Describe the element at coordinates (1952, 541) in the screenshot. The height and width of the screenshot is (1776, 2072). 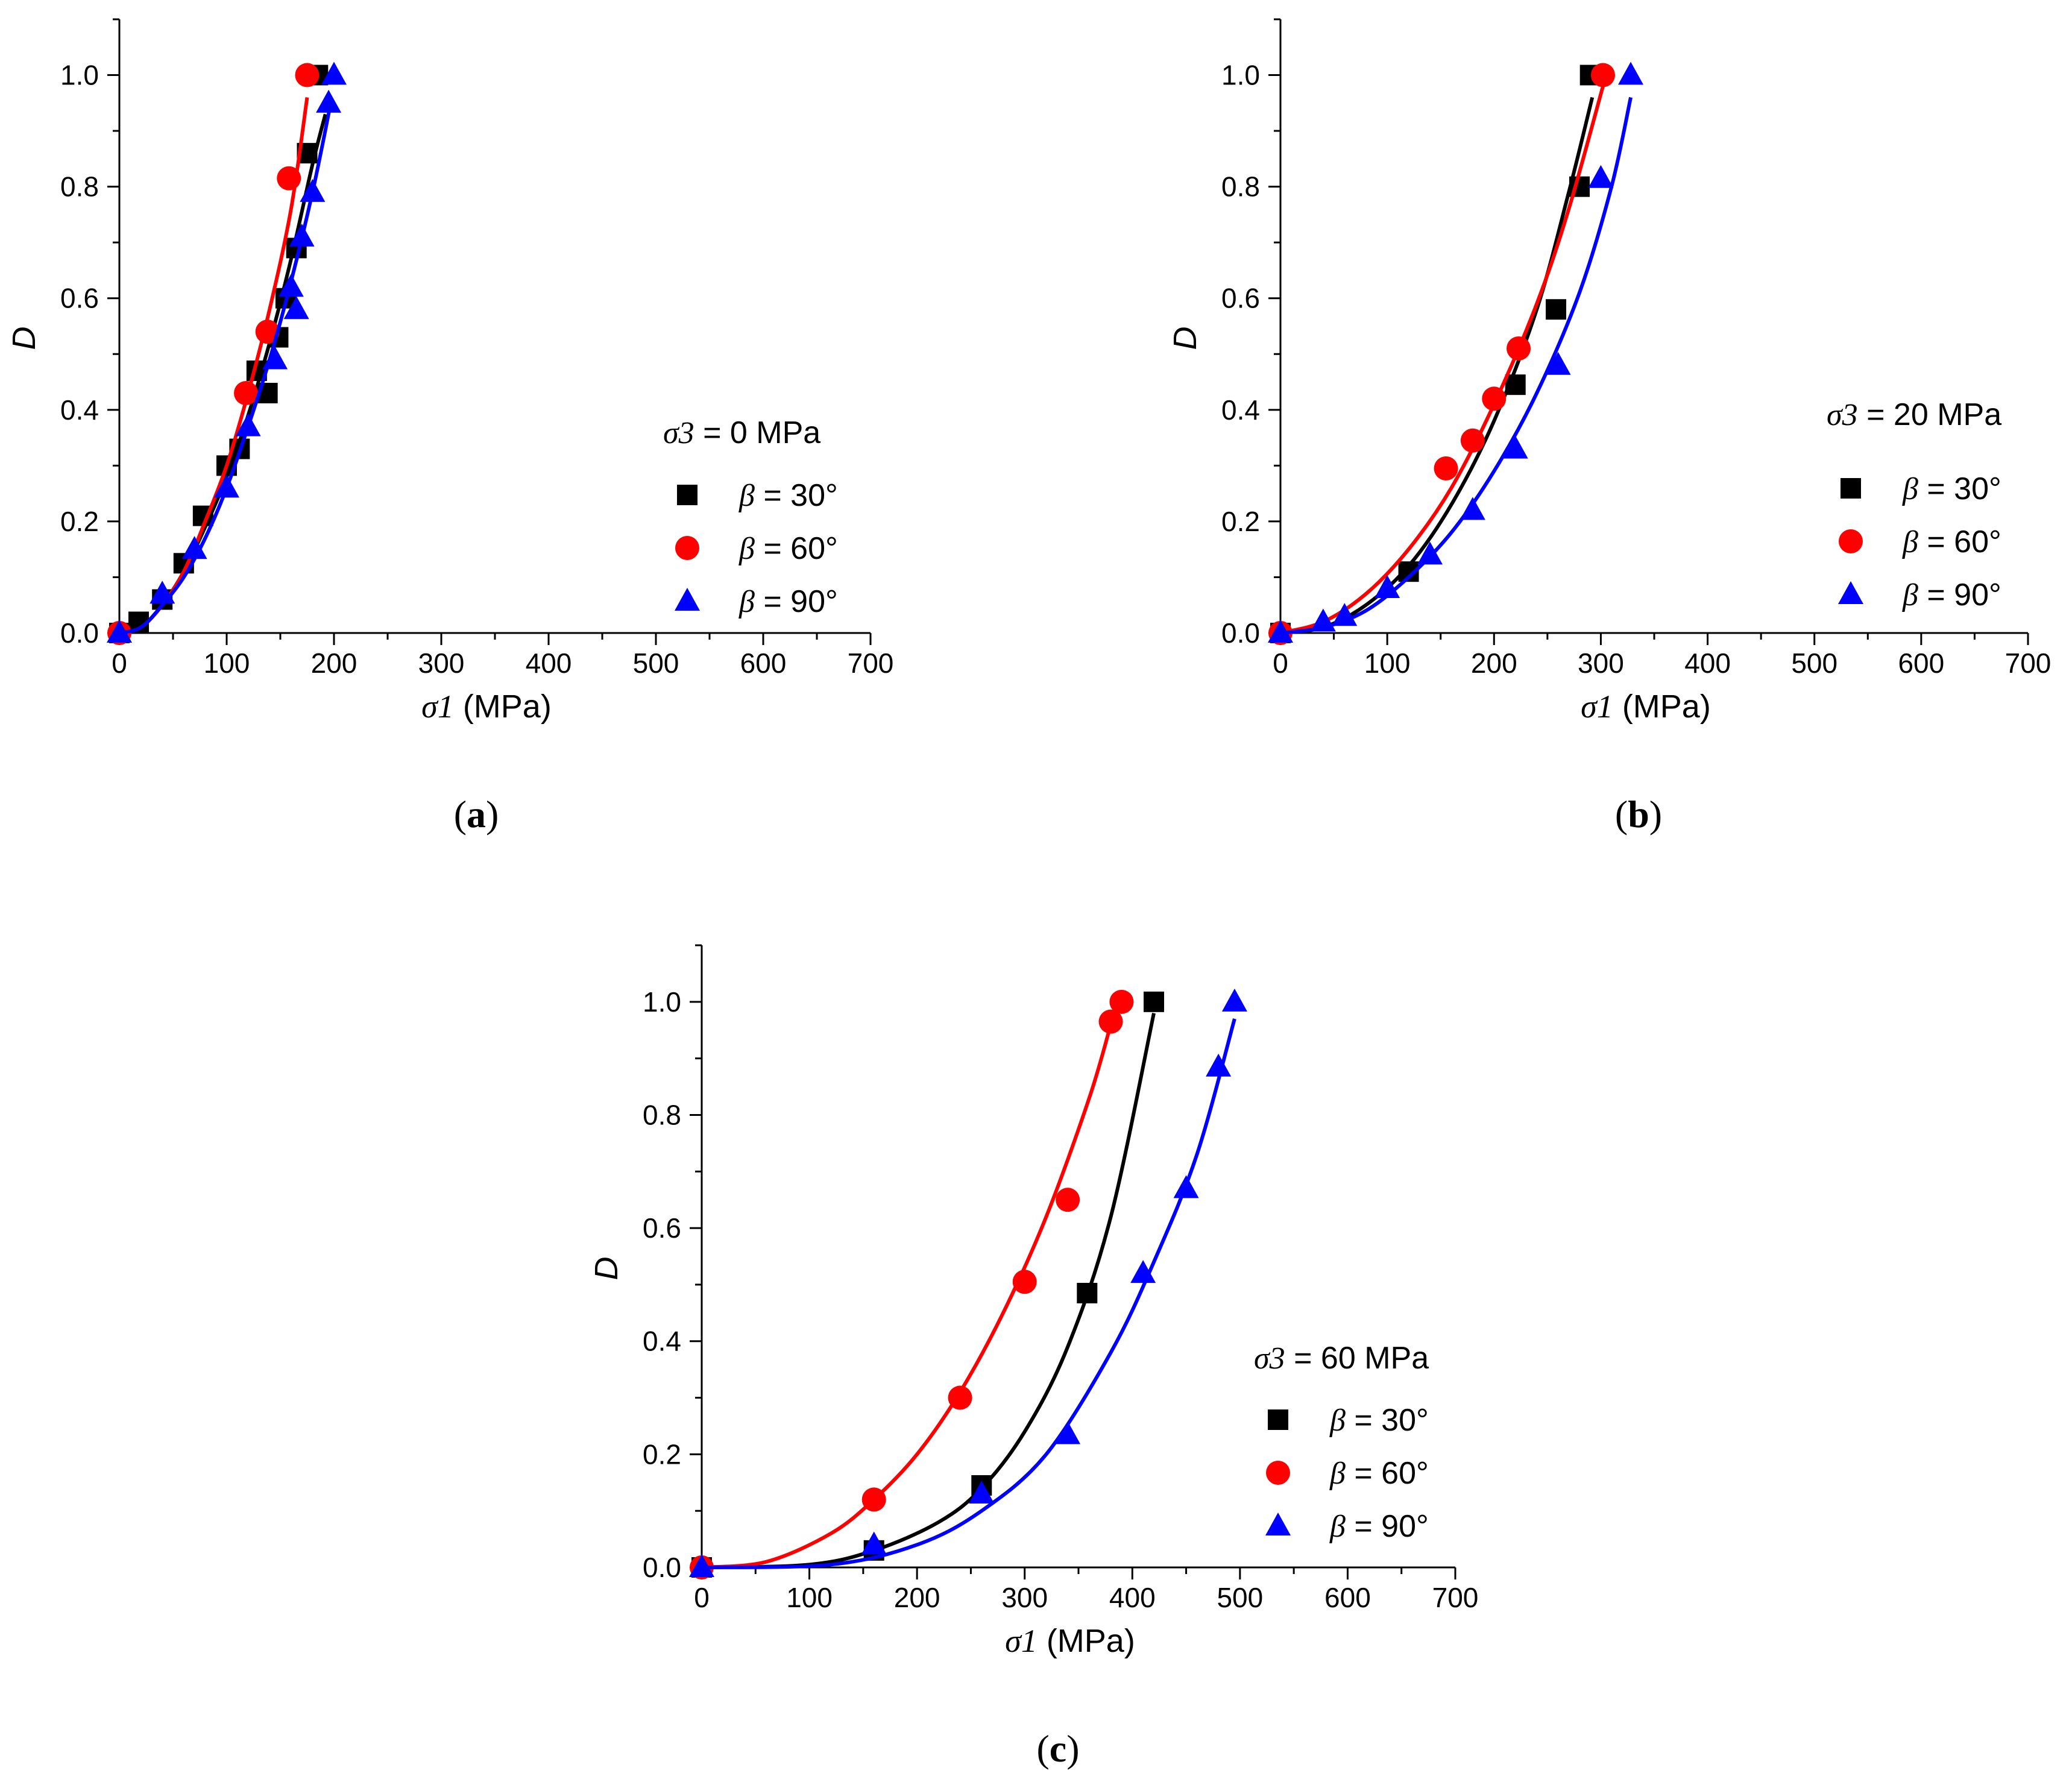
I see `legend-entry-label: β = 60°` at that location.